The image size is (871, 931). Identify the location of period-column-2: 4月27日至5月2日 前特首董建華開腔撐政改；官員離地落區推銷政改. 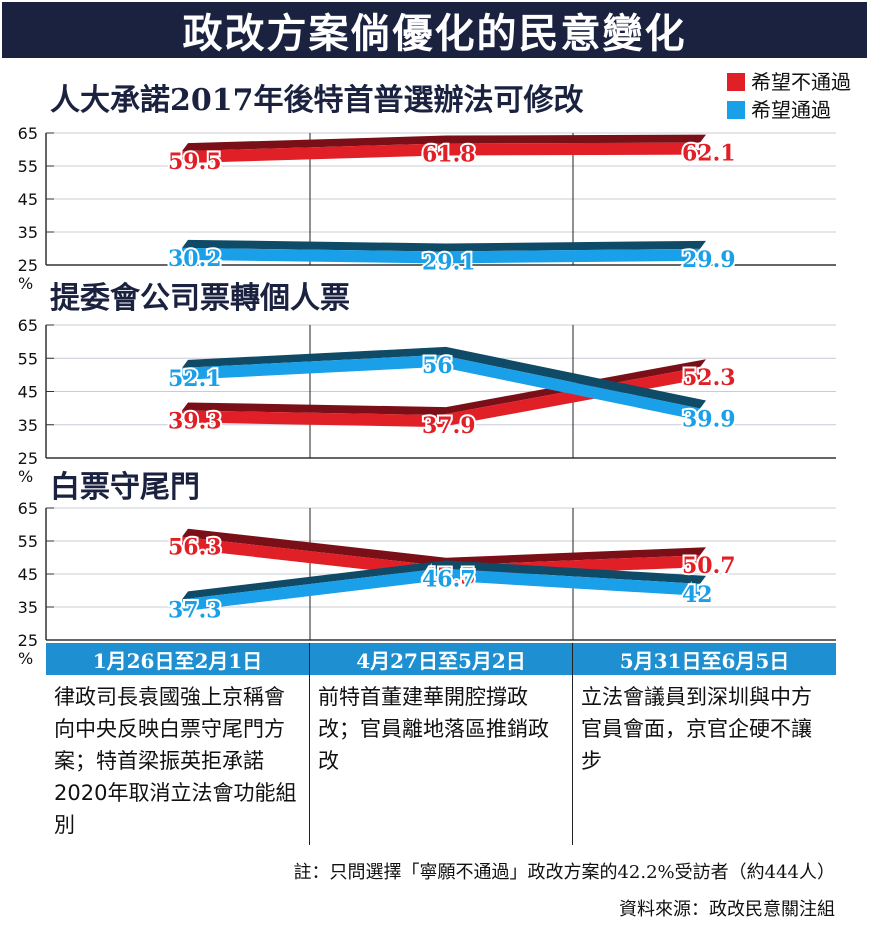
(440, 744).